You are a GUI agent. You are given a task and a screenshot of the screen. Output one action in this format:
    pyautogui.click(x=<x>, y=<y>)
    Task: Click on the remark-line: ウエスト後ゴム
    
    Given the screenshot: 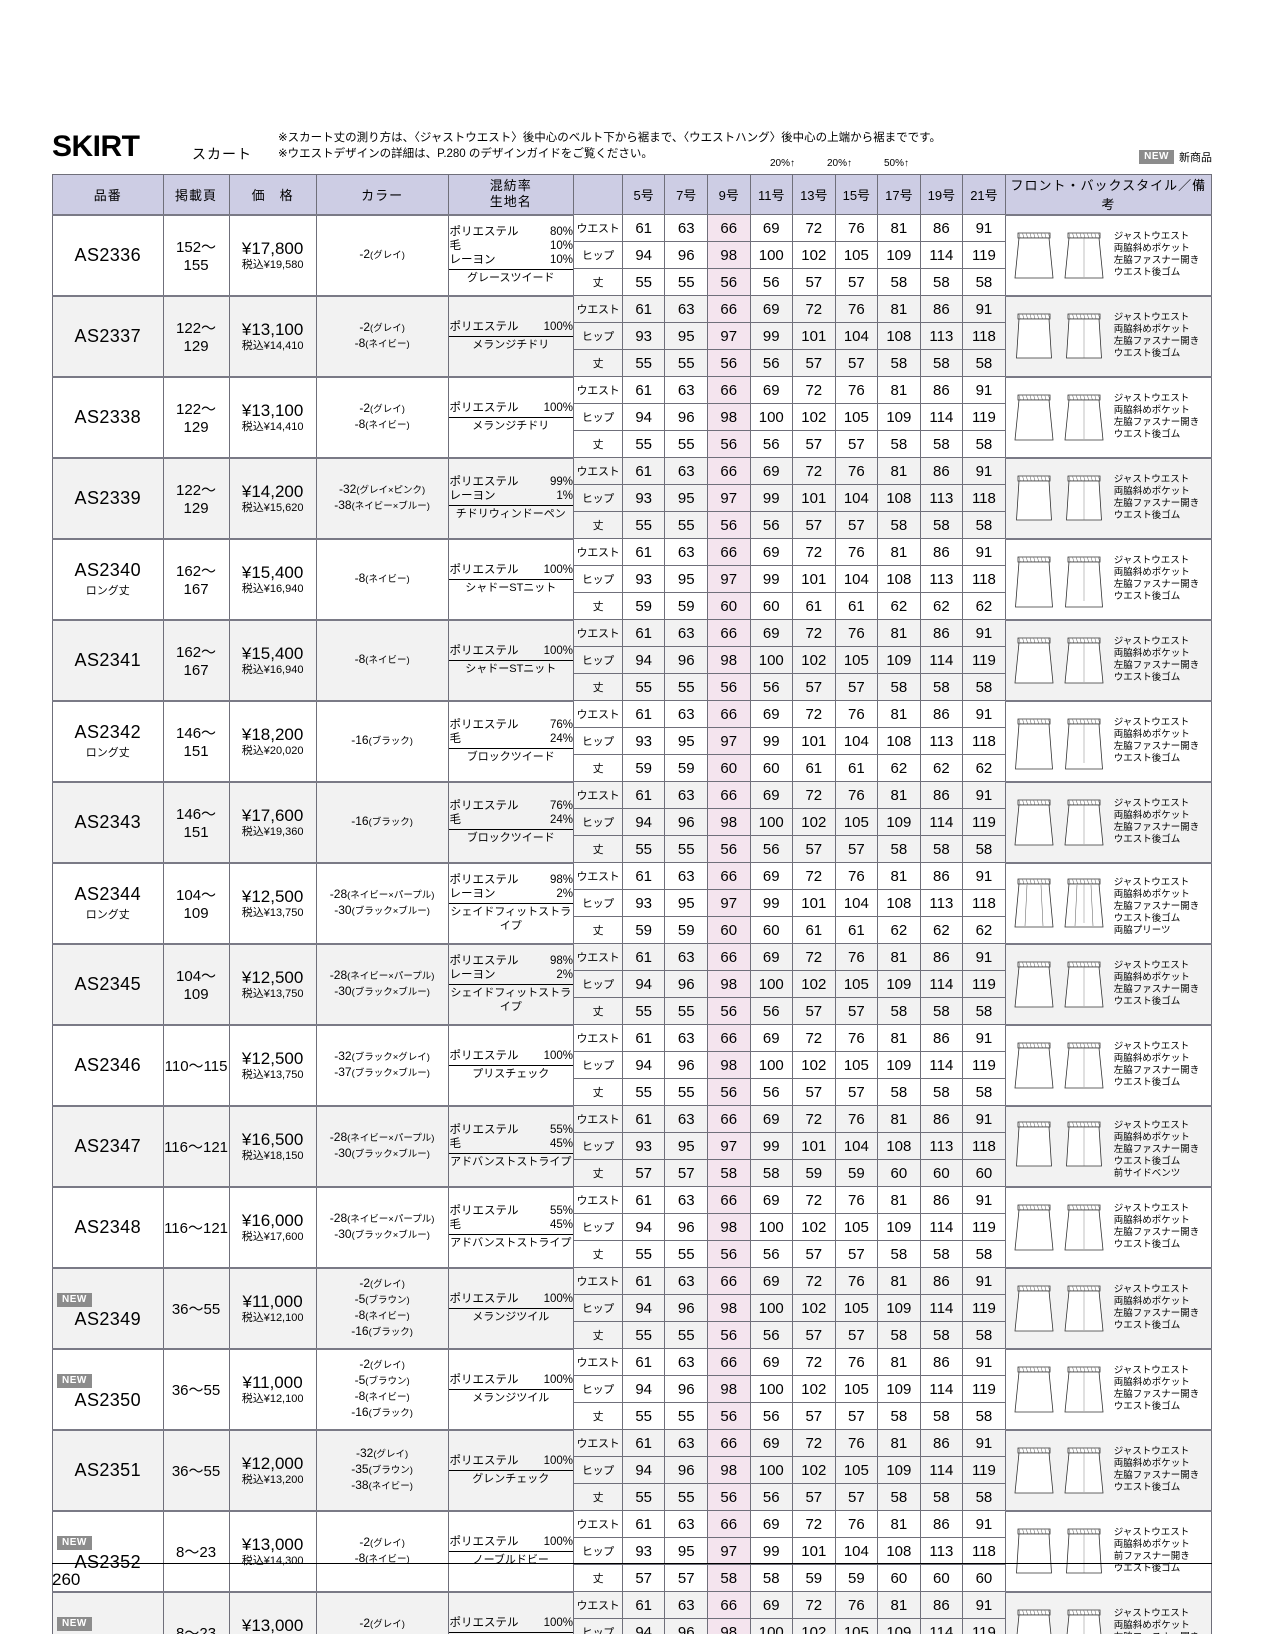 What is the action you would take?
    pyautogui.click(x=1147, y=434)
    